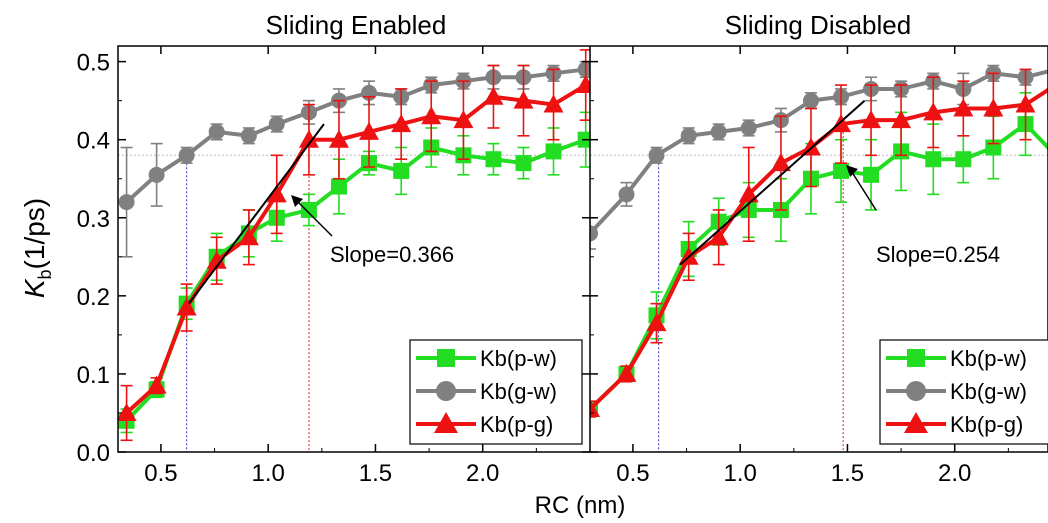 The width and height of the screenshot is (1048, 523). What do you see at coordinates (93, 63) in the screenshot?
I see `y-tick-label: 0.5` at bounding box center [93, 63].